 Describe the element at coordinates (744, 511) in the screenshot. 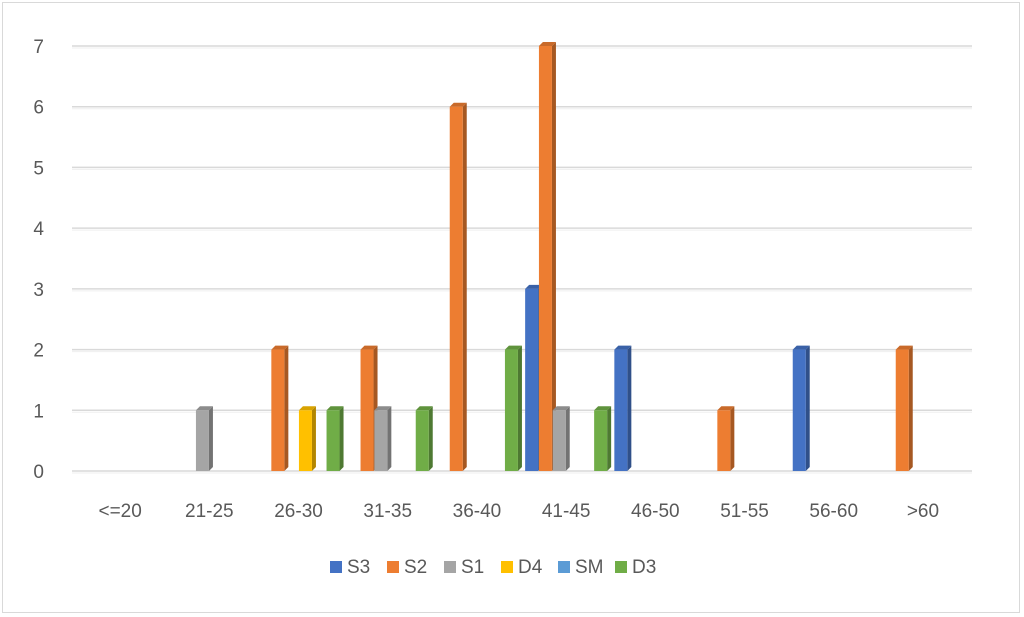

I see `x-tick-label: 51-55` at that location.